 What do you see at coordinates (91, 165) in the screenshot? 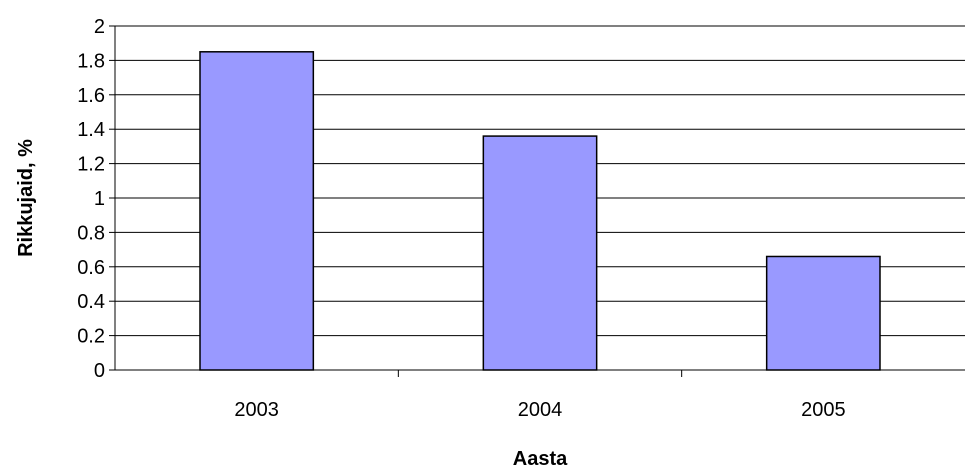
I see `y-tick-label: 1.2` at bounding box center [91, 165].